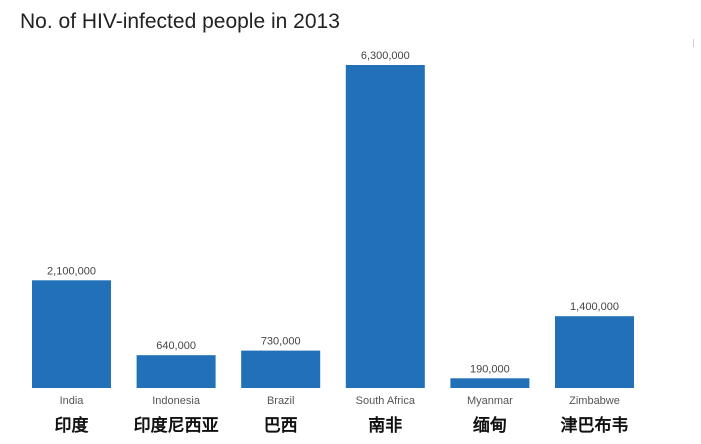  I want to click on category-label-india: India, so click(72, 401).